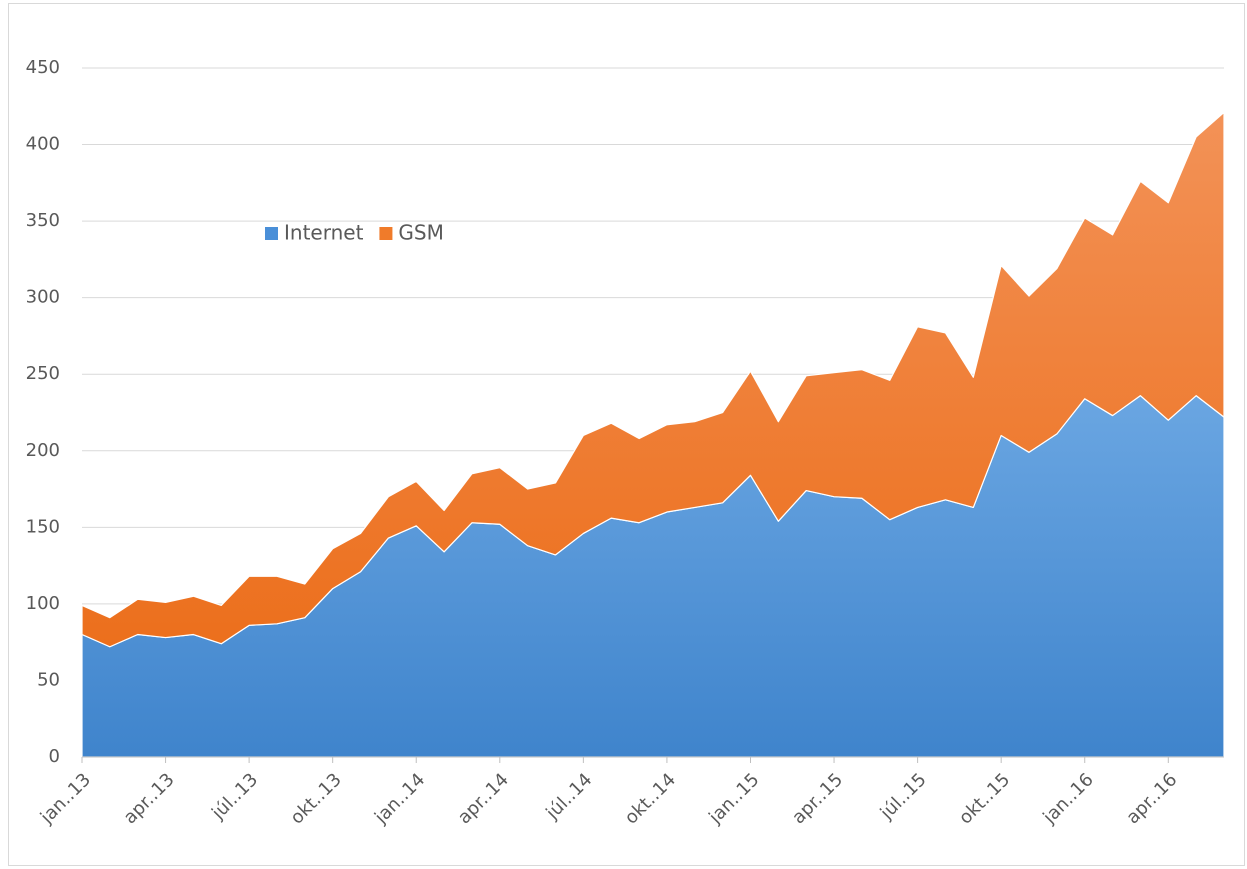 This screenshot has width=1247, height=869. Describe the element at coordinates (43, 220) in the screenshot. I see `y-tick-label: 350` at that location.